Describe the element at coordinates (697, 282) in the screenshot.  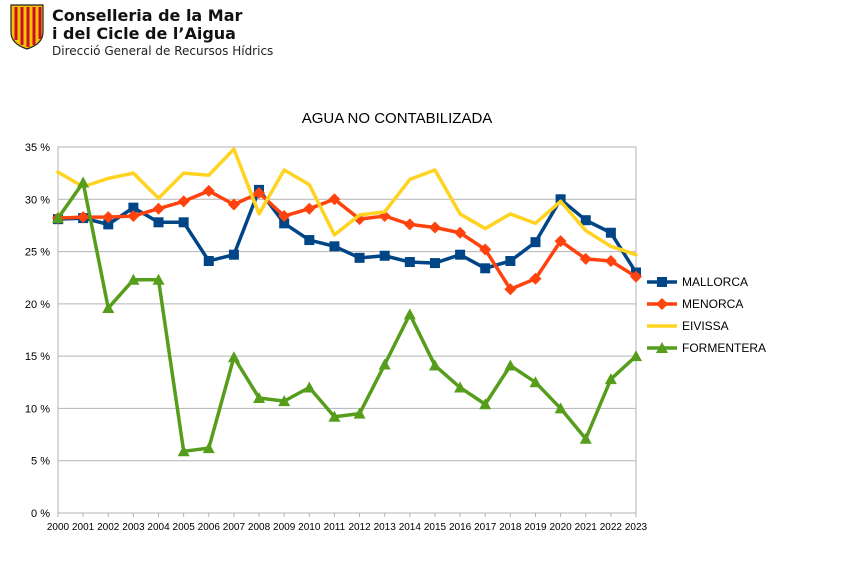
I see `legend-item-mallorca: MALLORCA` at that location.